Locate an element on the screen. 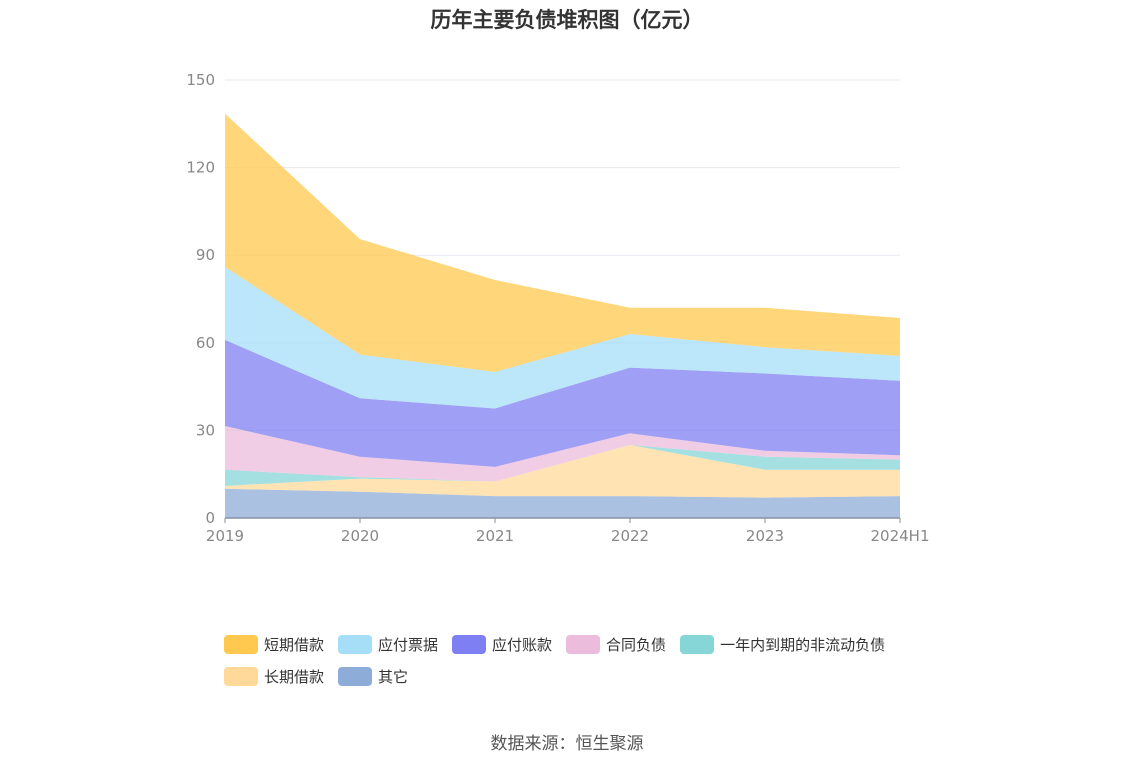 The height and width of the screenshot is (766, 1134). legend-label: 应付票据 is located at coordinates (408, 644).